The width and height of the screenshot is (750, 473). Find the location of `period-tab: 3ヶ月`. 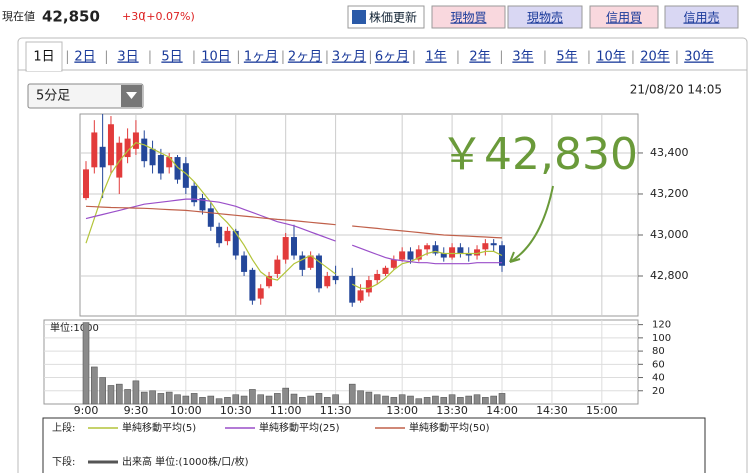

period-tab: 3ヶ月 is located at coordinates (349, 57).